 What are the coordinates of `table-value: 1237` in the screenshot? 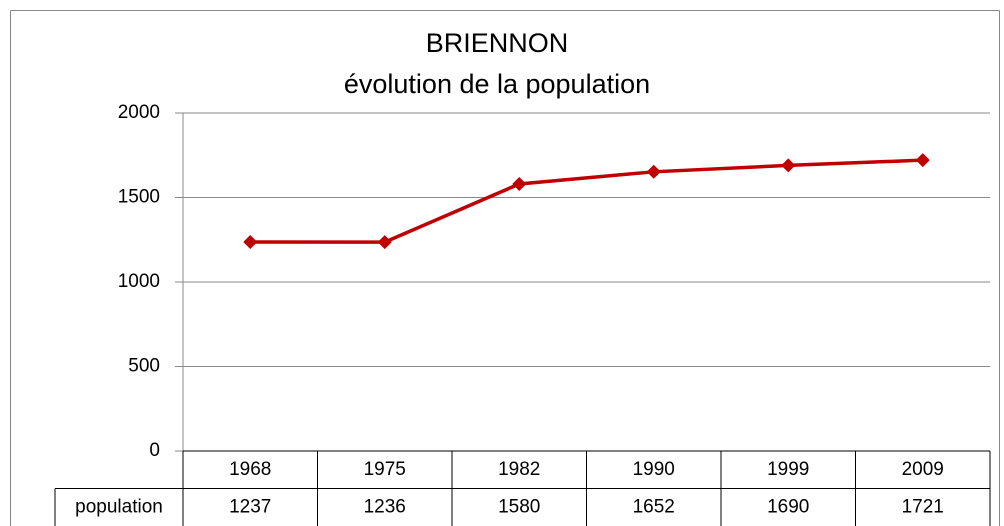 It's located at (250, 506).